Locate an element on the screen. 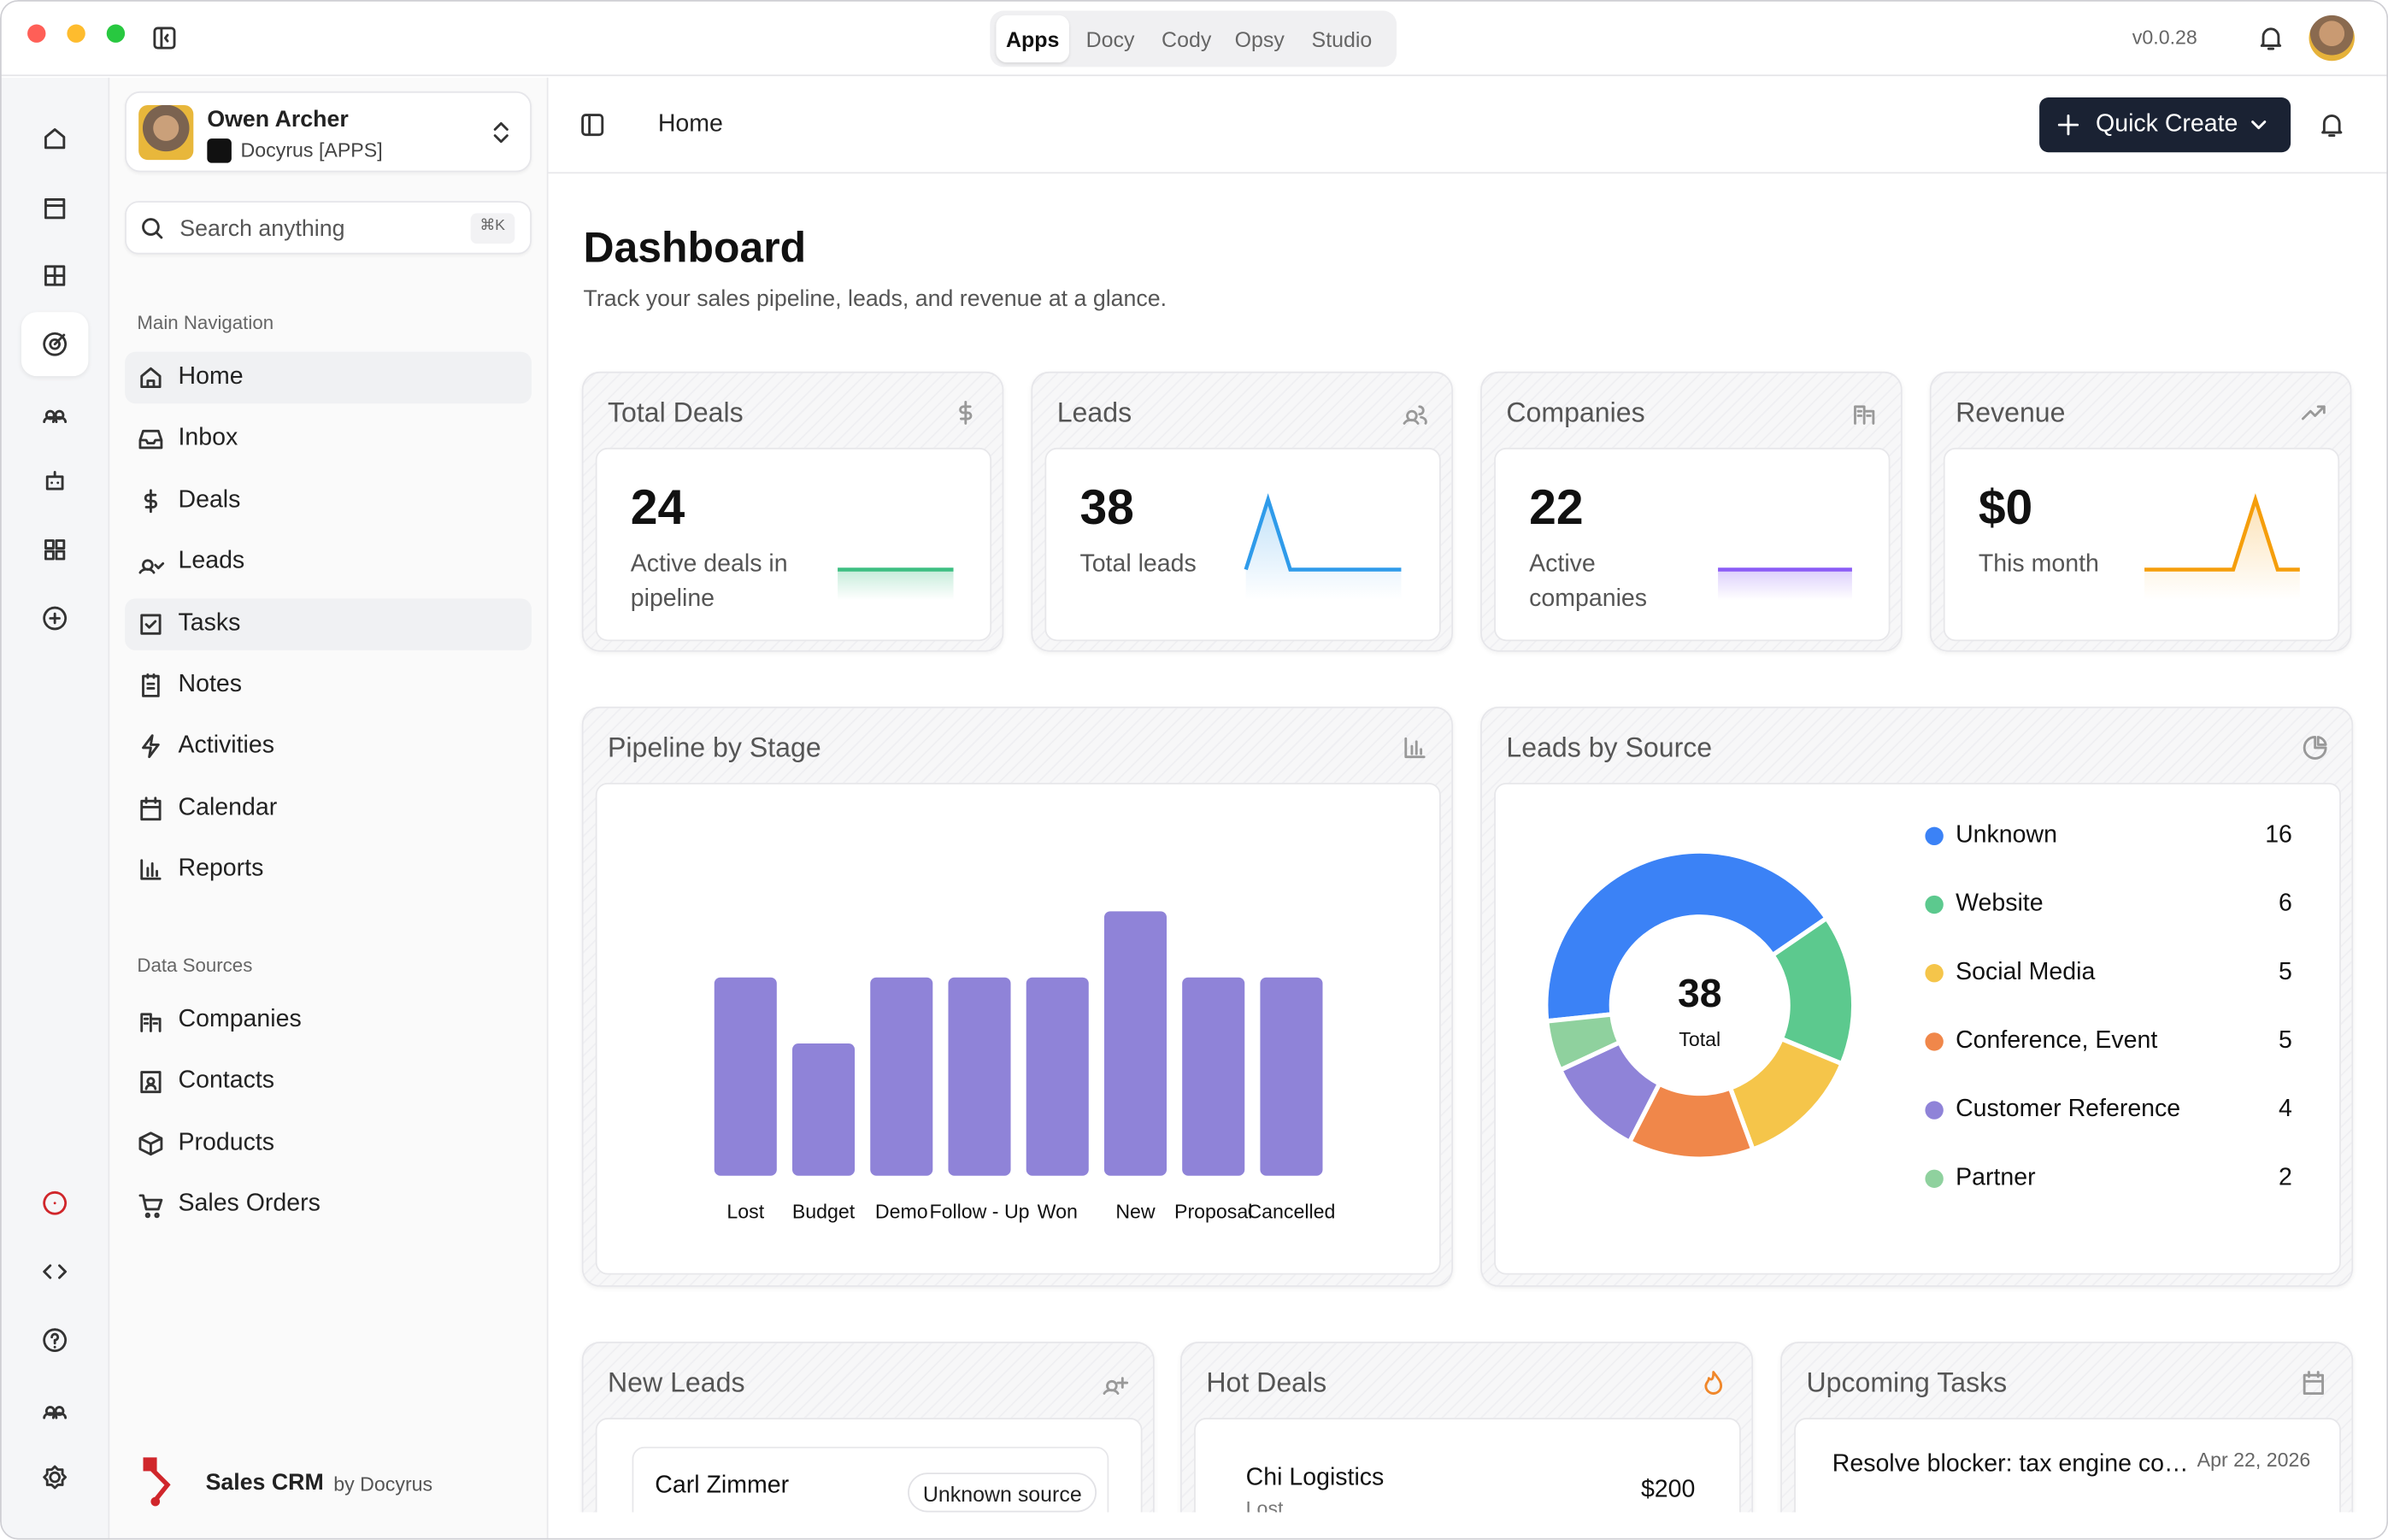 The height and width of the screenshot is (1540, 2388). stat-value: $0 is located at coordinates (2005, 507).